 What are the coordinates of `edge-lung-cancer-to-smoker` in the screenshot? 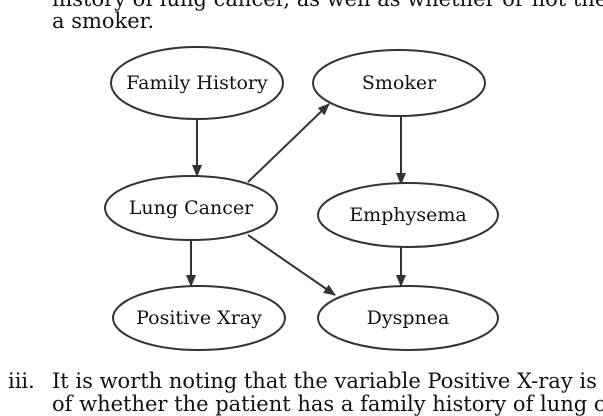 It's located at (288, 143).